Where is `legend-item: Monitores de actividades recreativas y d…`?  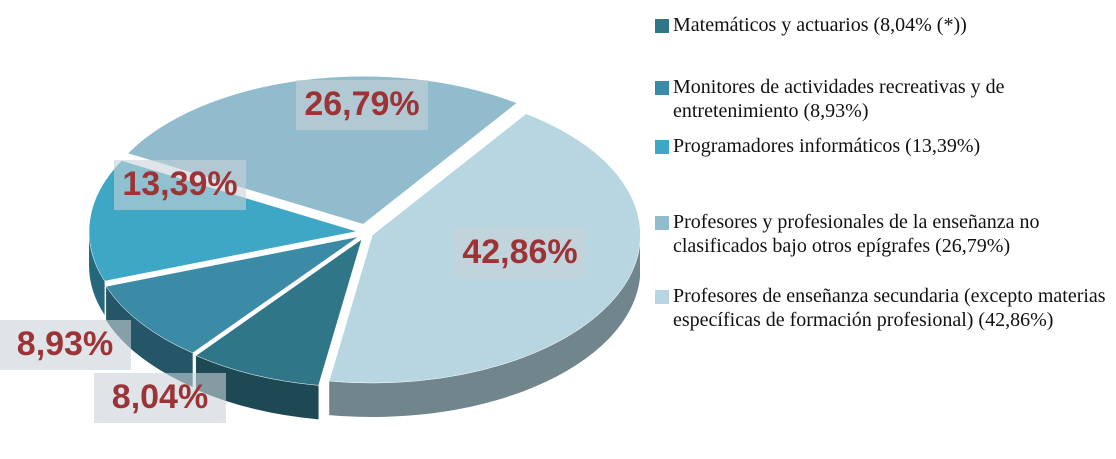 legend-item: Monitores de actividades recreativas y d… is located at coordinates (885, 99).